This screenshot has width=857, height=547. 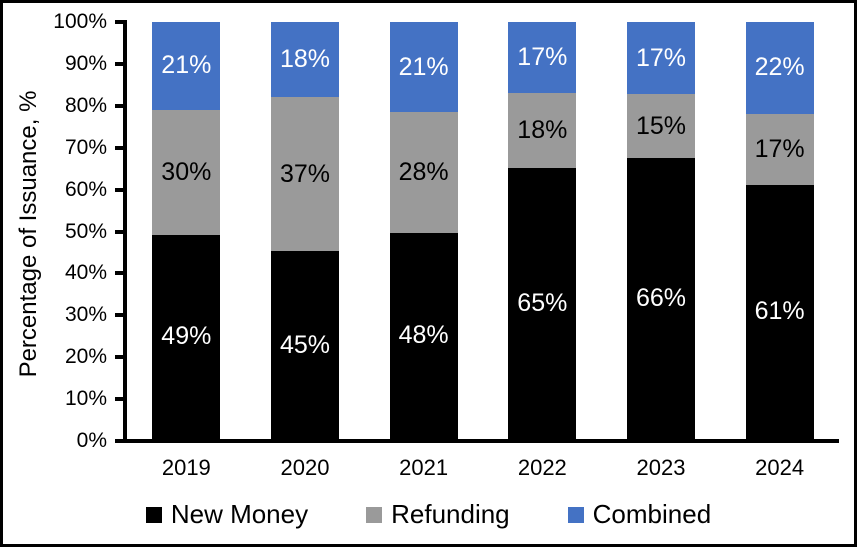 I want to click on bar-segment-refunding: 15%, so click(x=661, y=126).